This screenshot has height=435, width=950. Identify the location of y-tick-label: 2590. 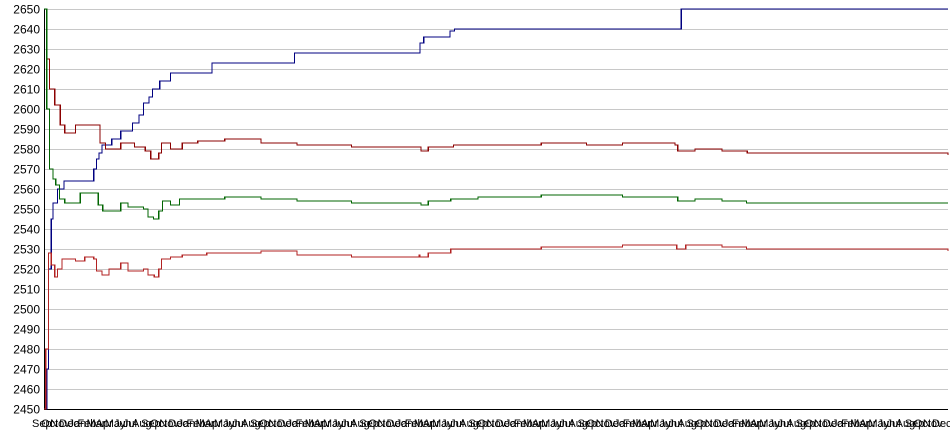
(26, 130).